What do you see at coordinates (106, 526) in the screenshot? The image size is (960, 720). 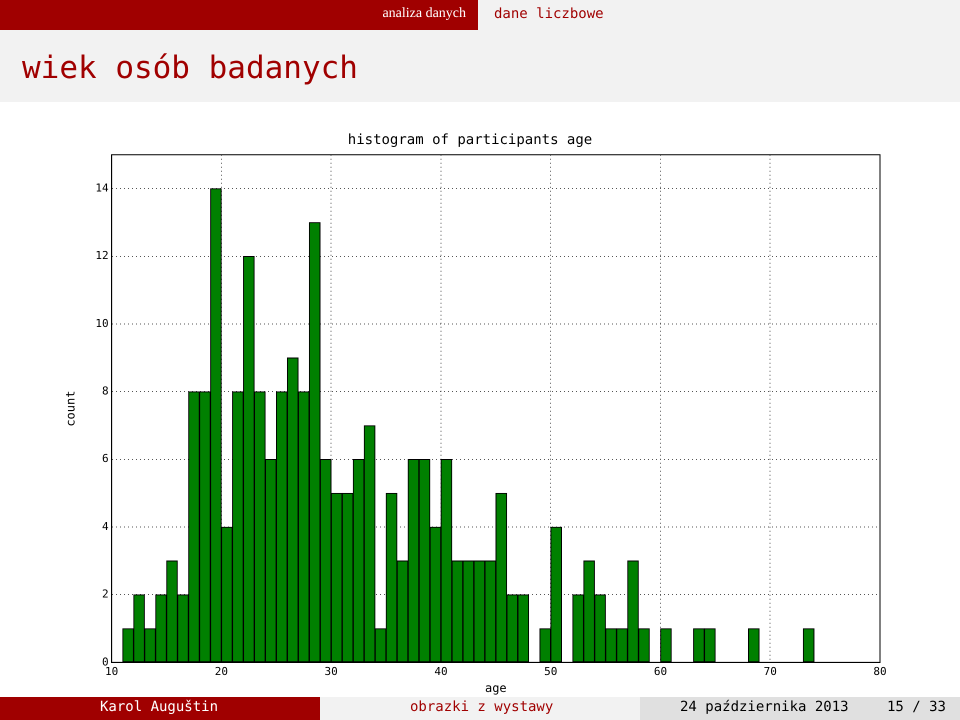 I see `y-tick-label: 4` at bounding box center [106, 526].